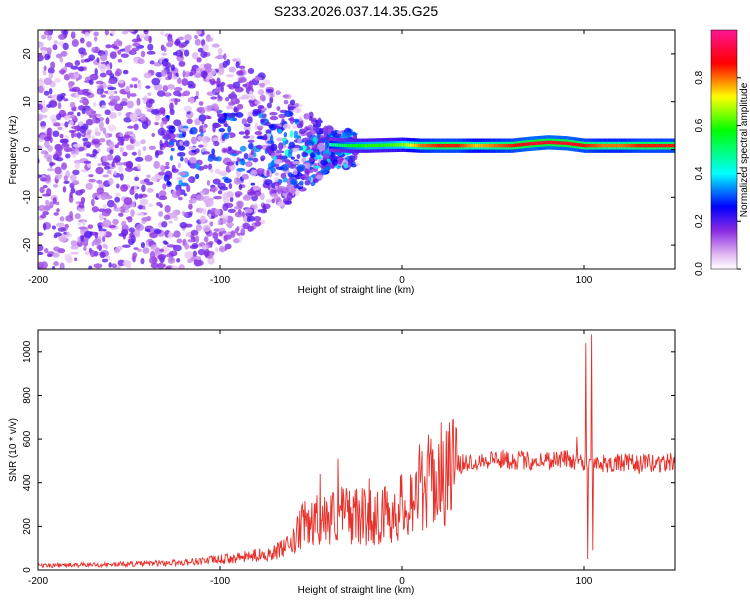  I want to click on snr-y-axis-label: SNR (10 * v/v), so click(13, 450).